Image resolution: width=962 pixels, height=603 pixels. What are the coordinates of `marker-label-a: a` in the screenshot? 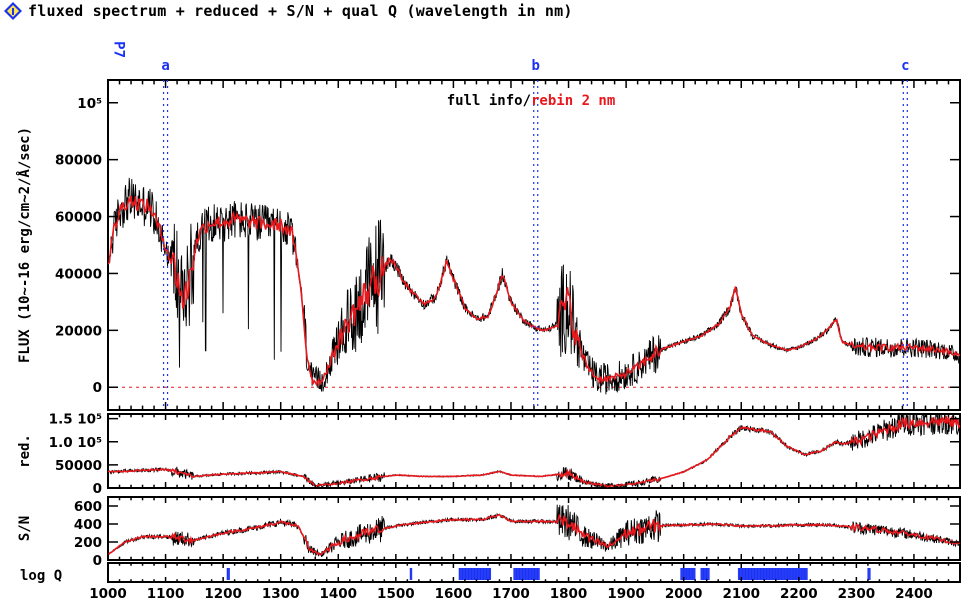 It's located at (165, 66).